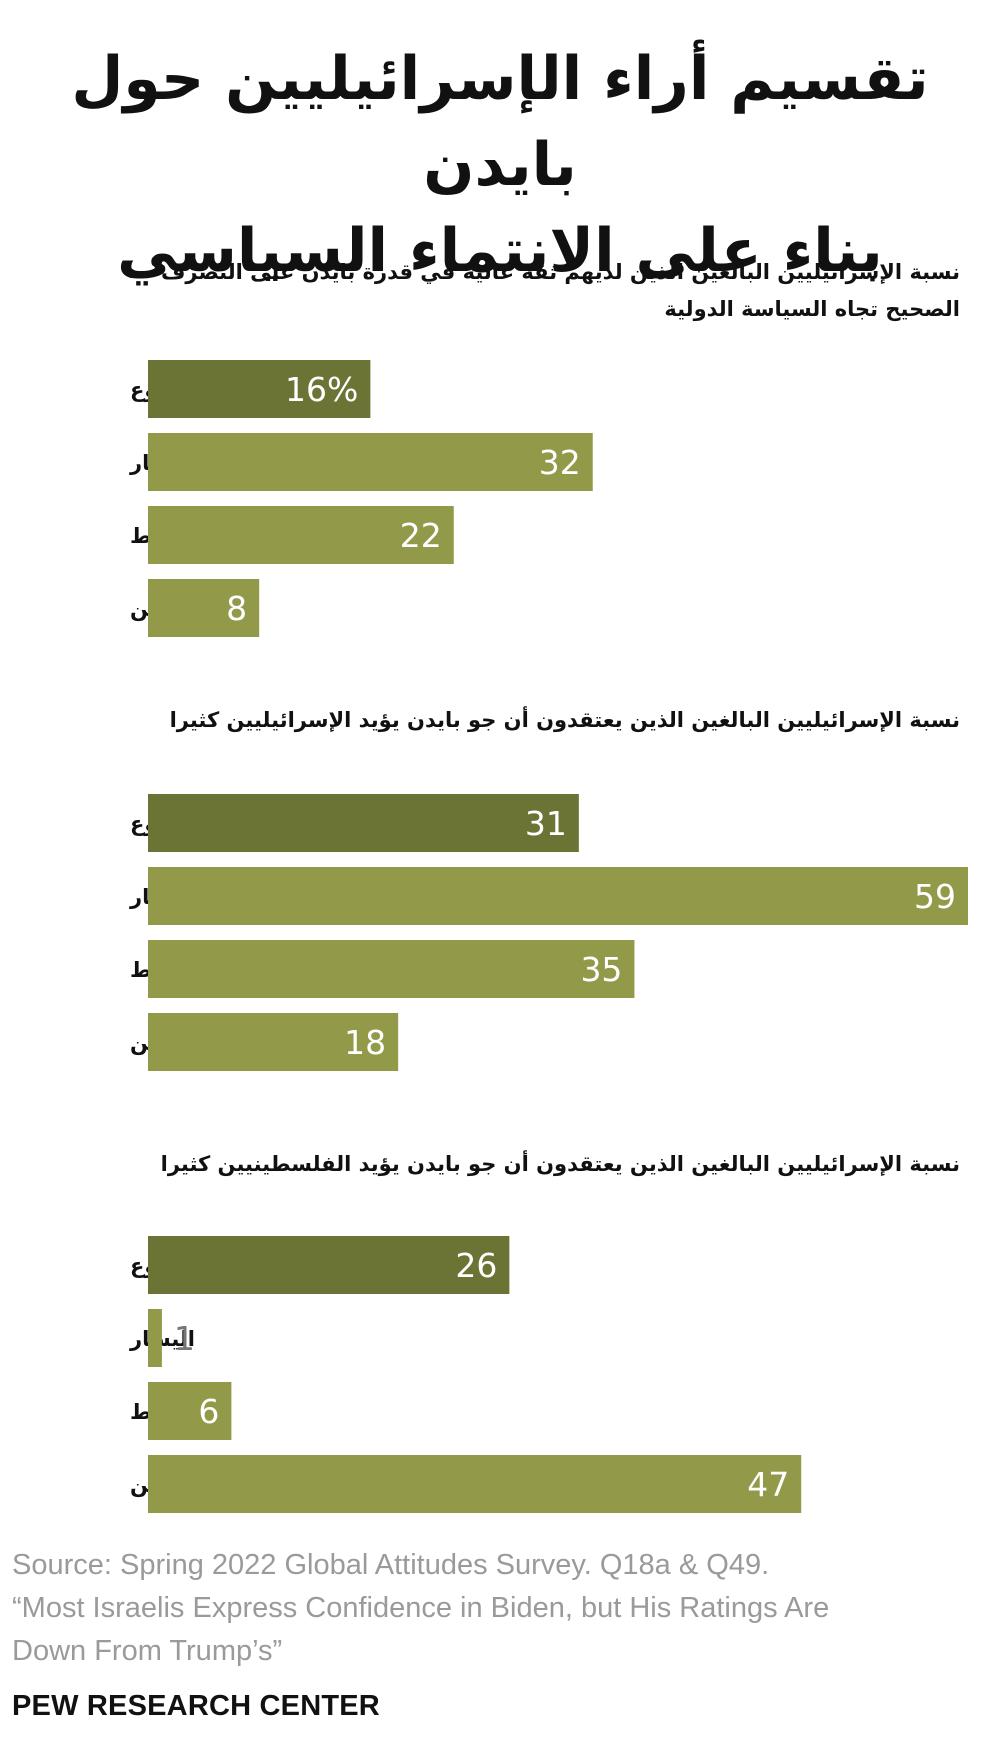 This screenshot has width=1000, height=1756. I want to click on bar-row: اليمين18, so click(264, 1042).